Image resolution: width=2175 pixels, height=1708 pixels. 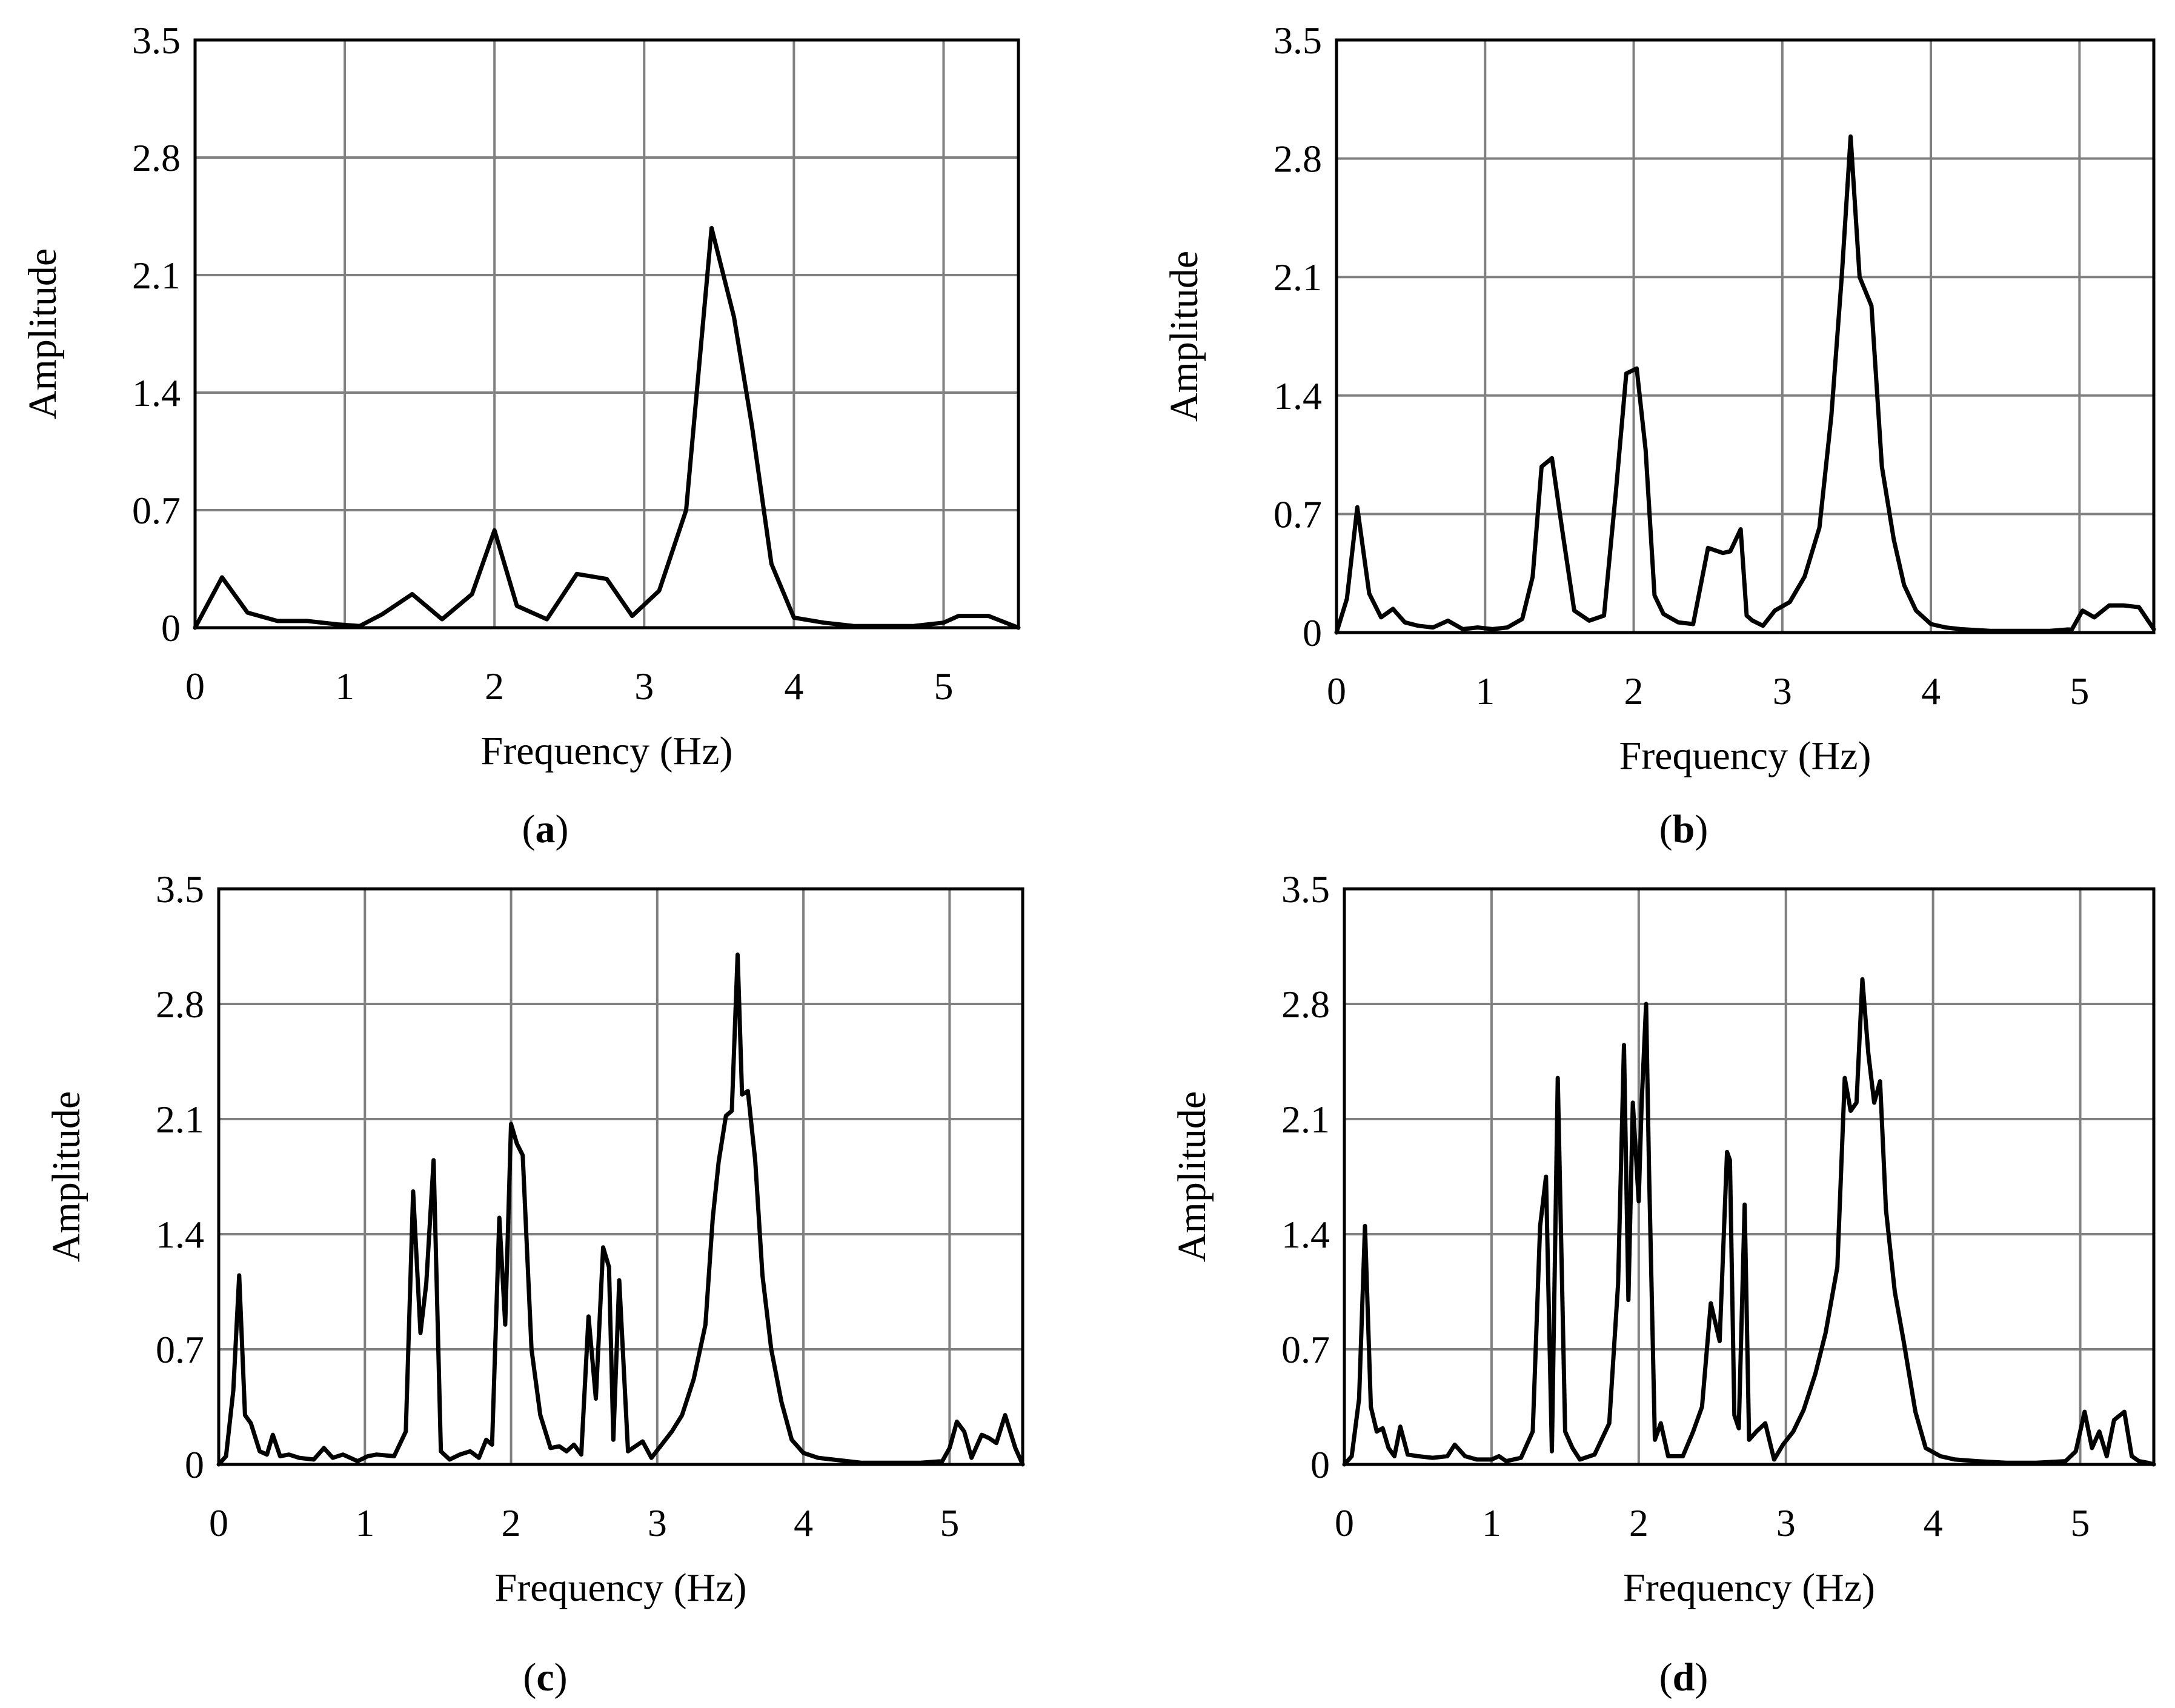 What do you see at coordinates (1297, 514) in the screenshot?
I see `panel-b-y-tick-1: 0.7` at bounding box center [1297, 514].